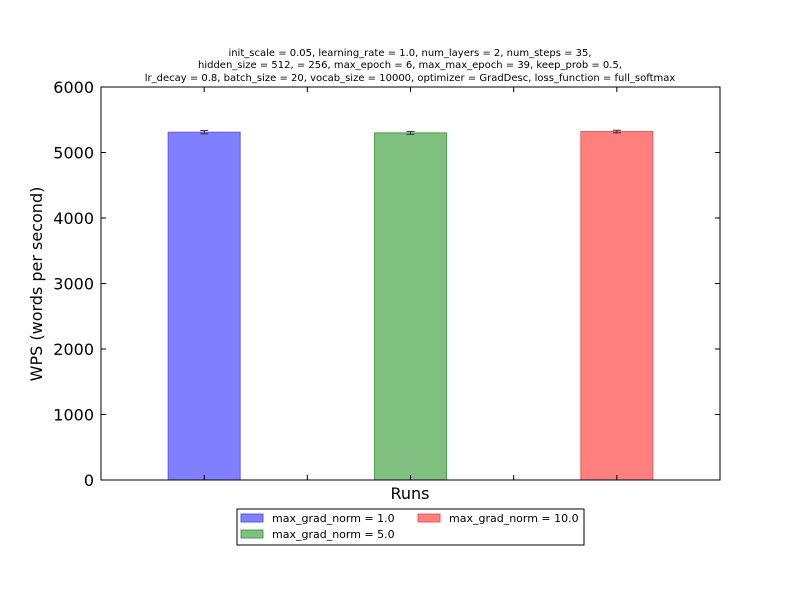 The width and height of the screenshot is (800, 600). I want to click on y-axis-label: WPS (words per second), so click(36, 284).